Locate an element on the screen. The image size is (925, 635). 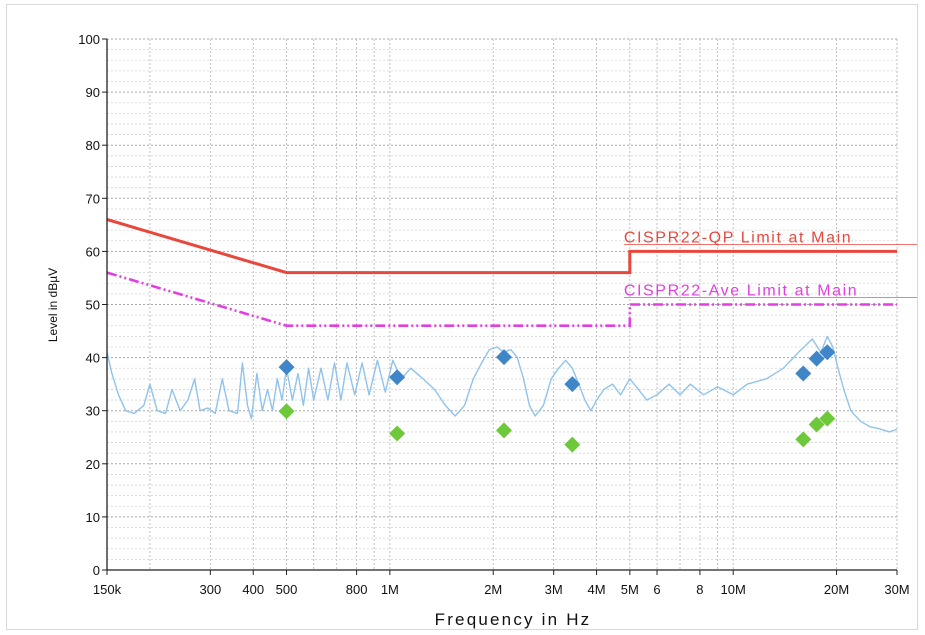
y-tick-label: 10 is located at coordinates (93, 517).